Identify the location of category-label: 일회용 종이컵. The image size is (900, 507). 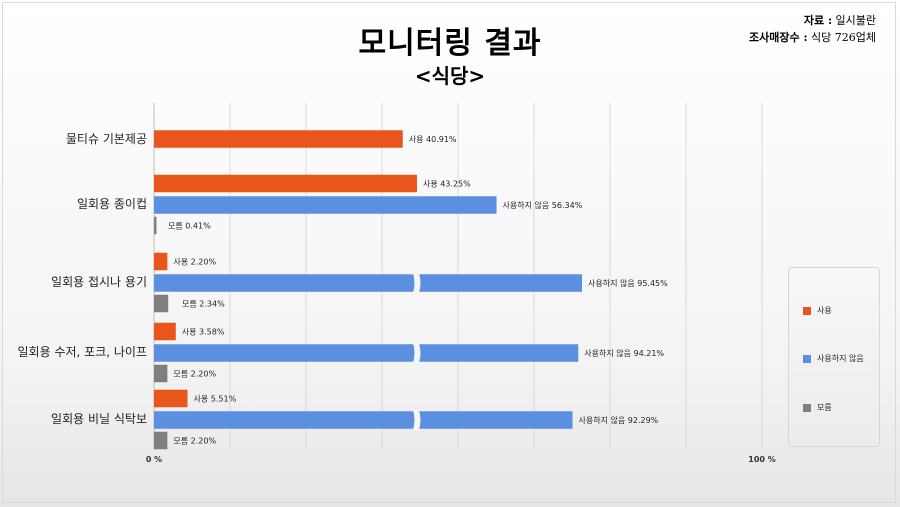
(112, 204).